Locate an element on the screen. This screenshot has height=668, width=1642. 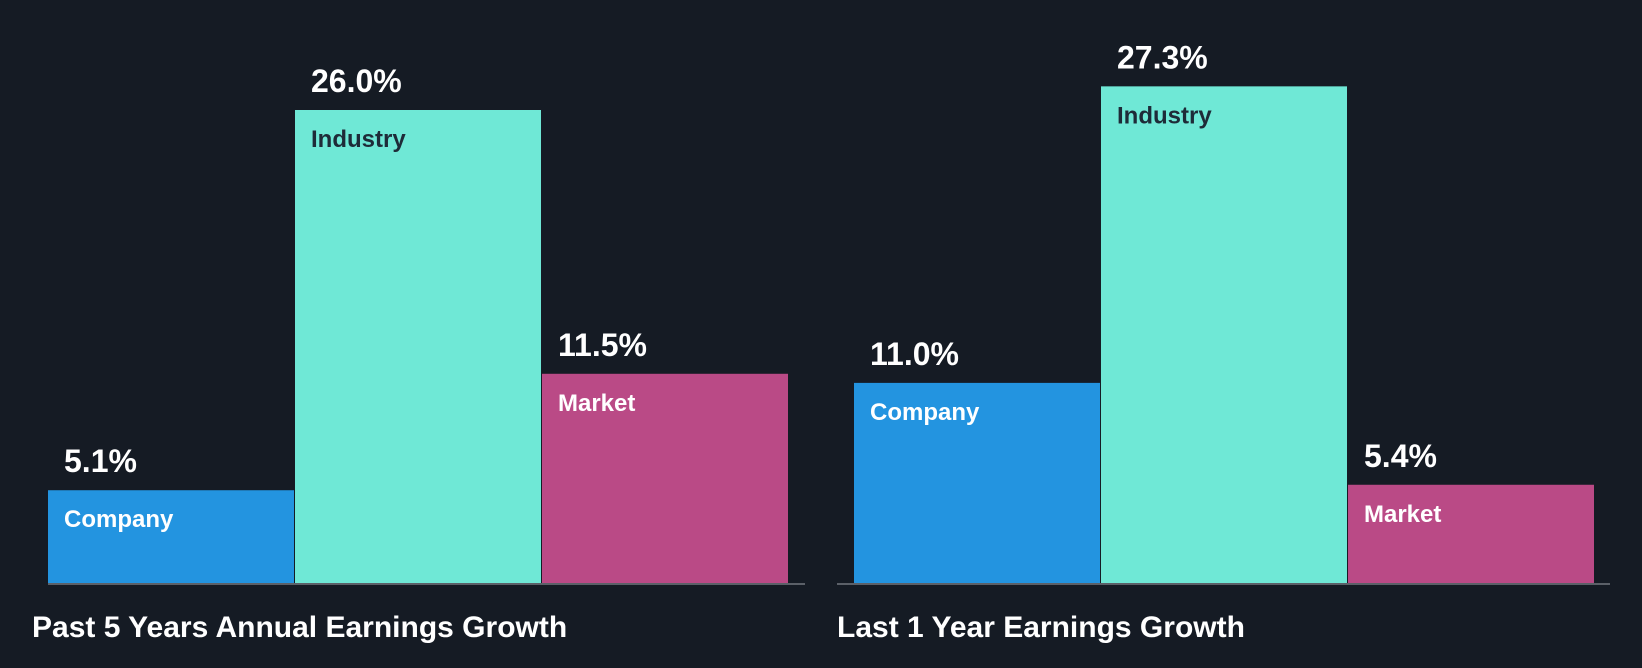
value-label-company: 5.1% is located at coordinates (100, 461).